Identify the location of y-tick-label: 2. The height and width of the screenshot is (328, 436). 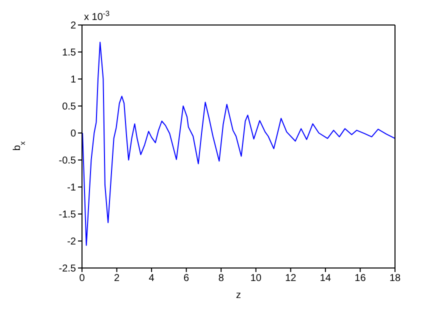
(73, 26).